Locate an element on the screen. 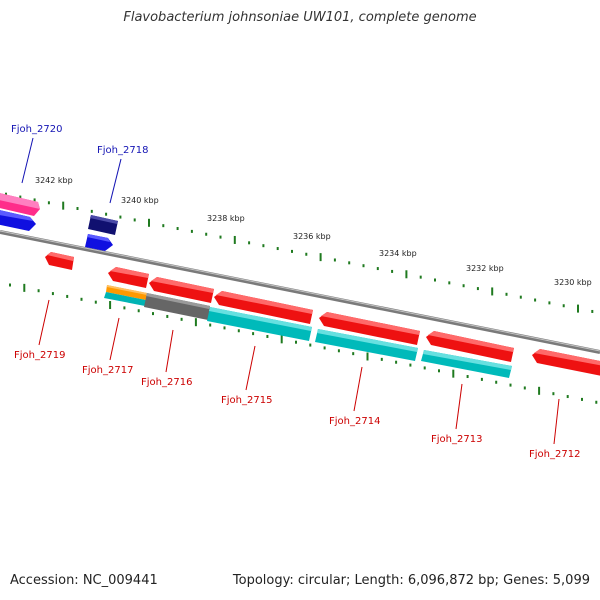  gene-fjoh-2720-feature is located at coordinates (20, 204).